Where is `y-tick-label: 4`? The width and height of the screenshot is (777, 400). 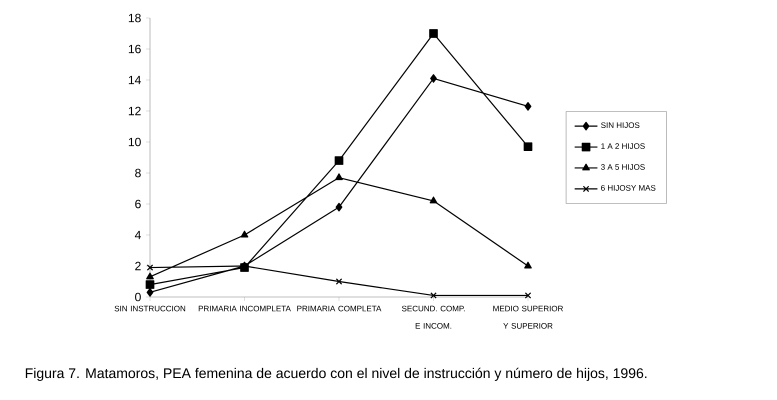 y-tick-label: 4 is located at coordinates (137, 235).